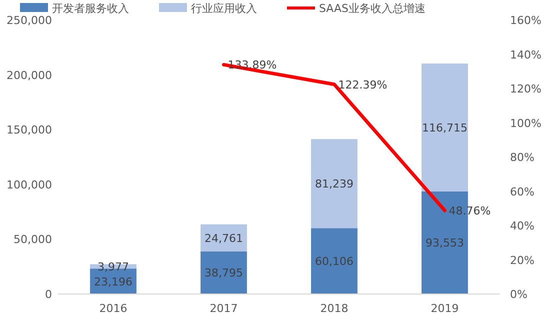  Describe the element at coordinates (90, 8) in the screenshot. I see `legend-label: 开发者服务收入` at that location.